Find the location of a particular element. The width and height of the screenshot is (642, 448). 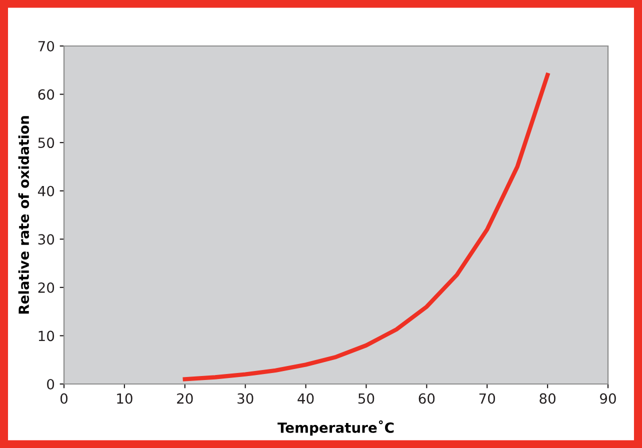

x-tick-label: 30 is located at coordinates (246, 398).